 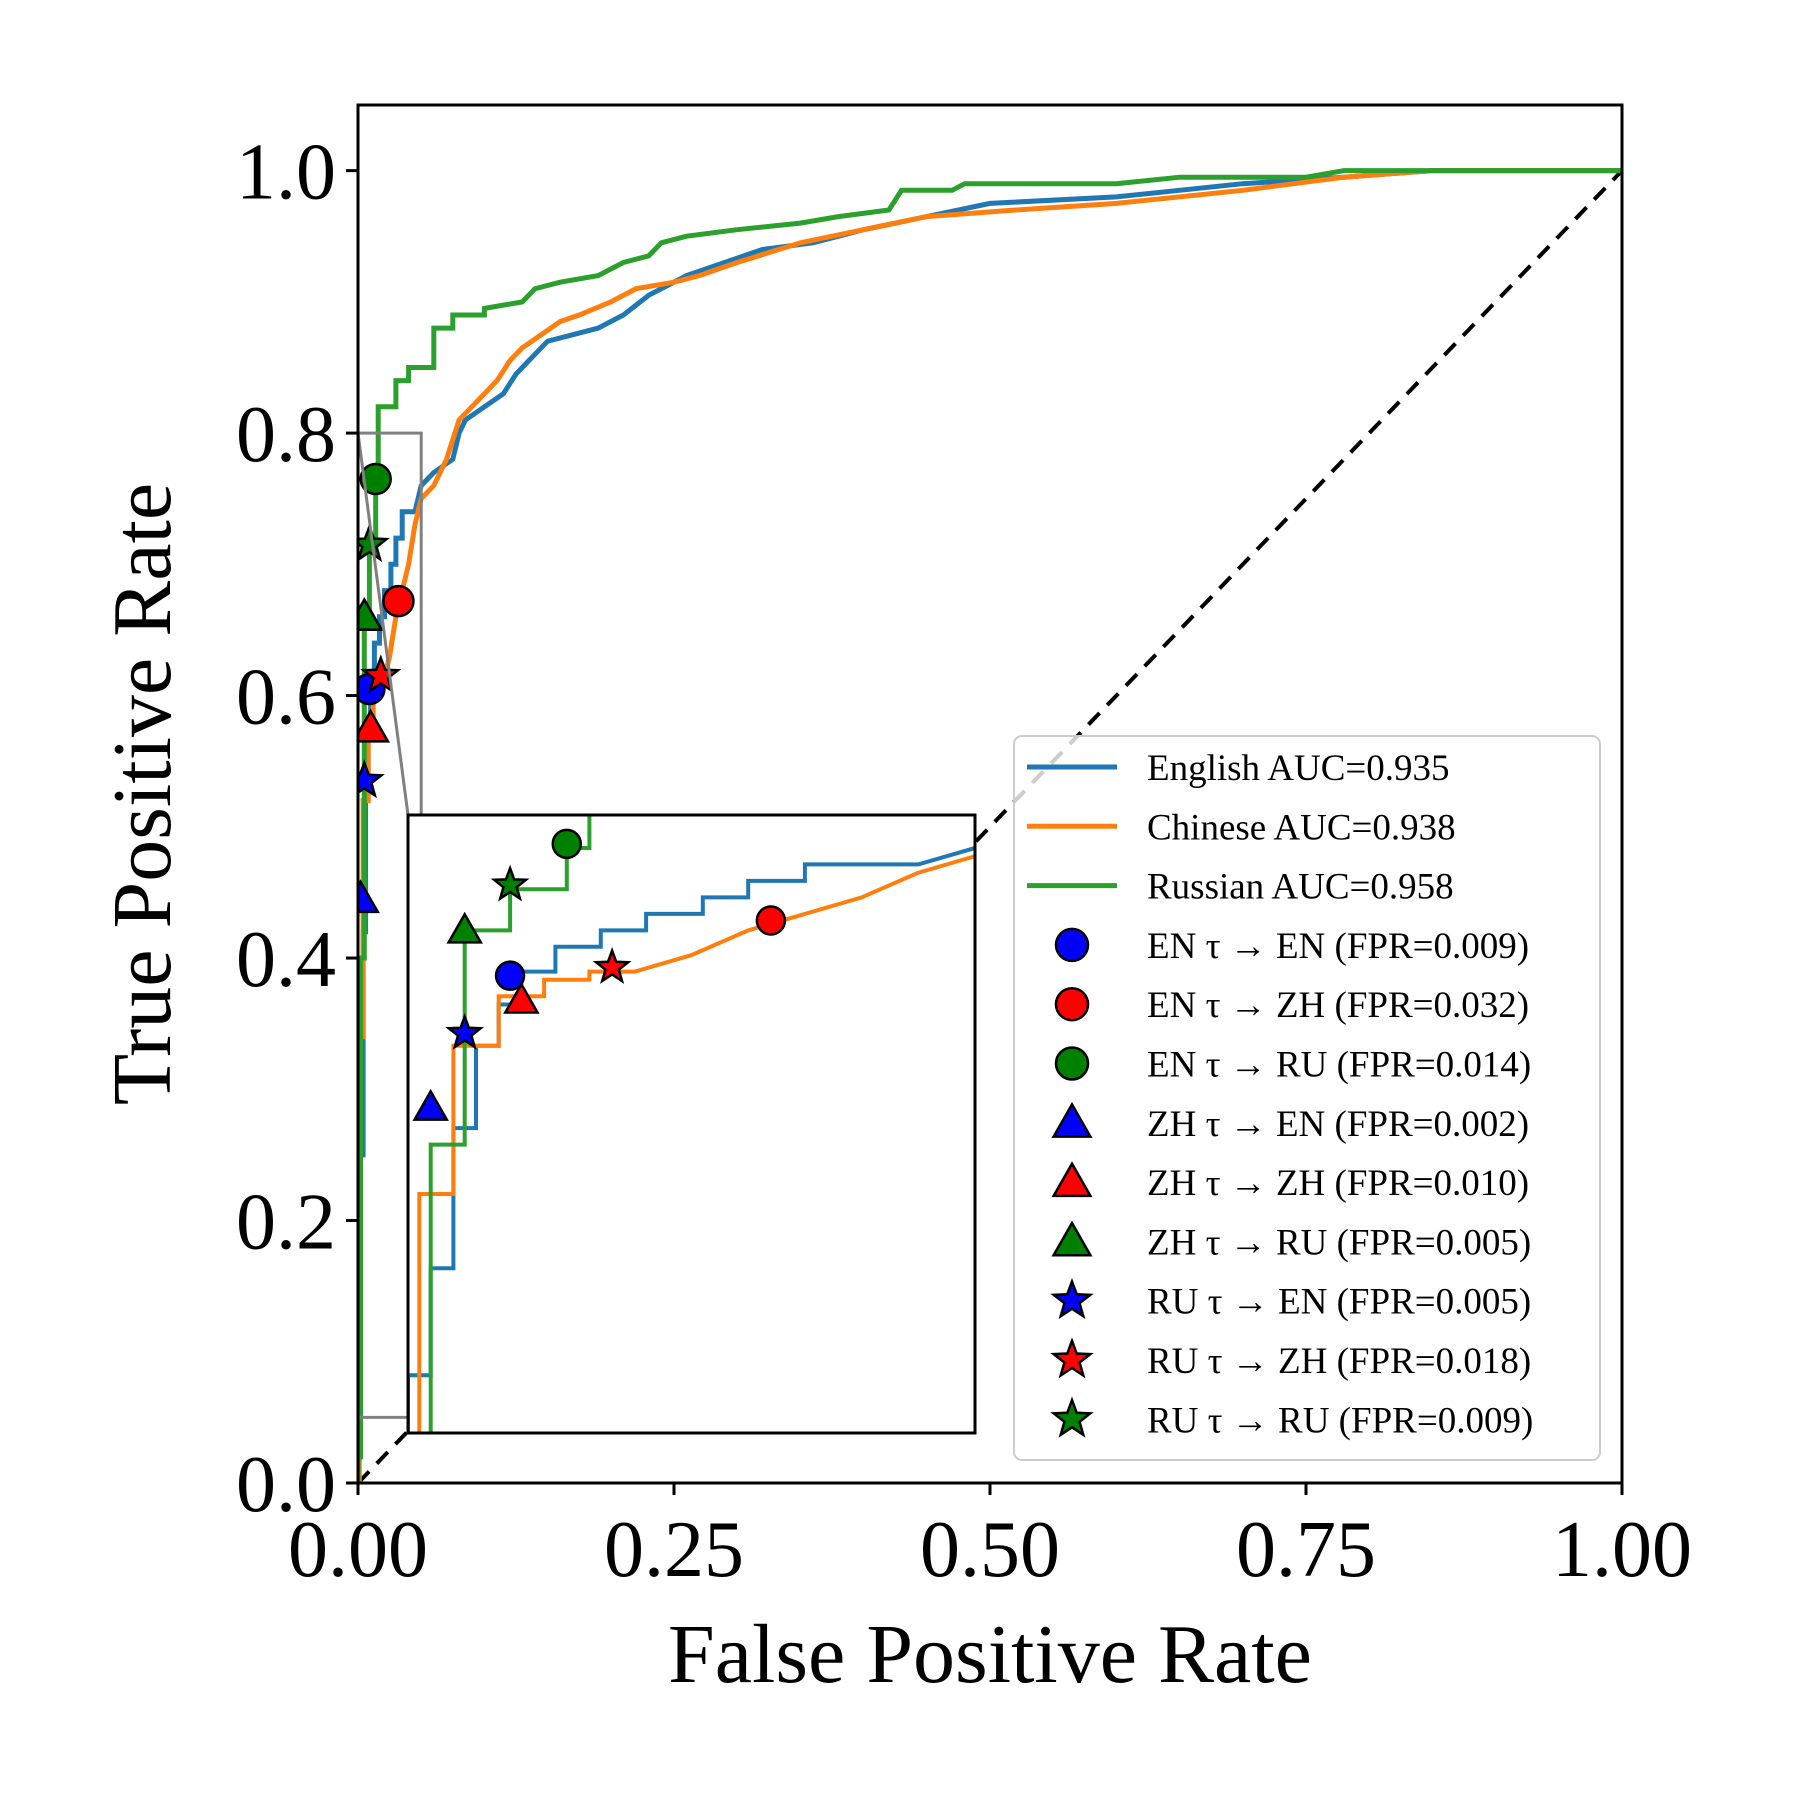 I want to click on legend-entry-zh-ru-fpr-0-005: ZH τ → RU (FPR=0.005), so click(x=1291, y=1241).